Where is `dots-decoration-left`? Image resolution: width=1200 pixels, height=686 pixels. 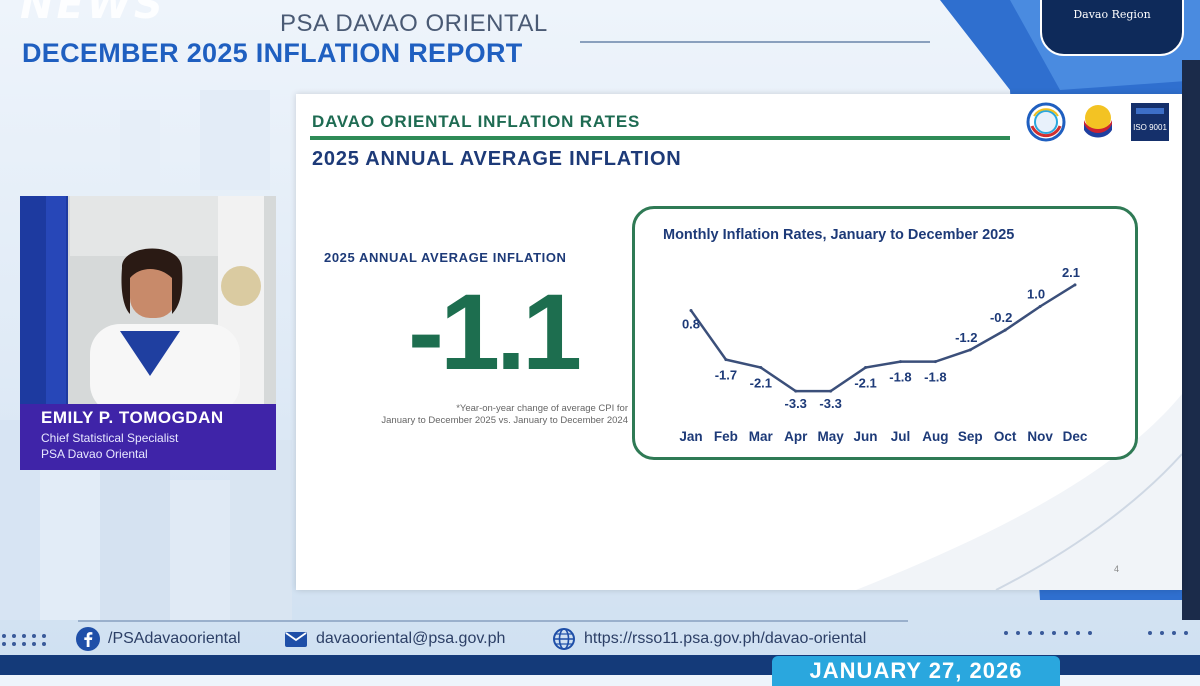
dots-decoration-left is located at coordinates (24, 640).